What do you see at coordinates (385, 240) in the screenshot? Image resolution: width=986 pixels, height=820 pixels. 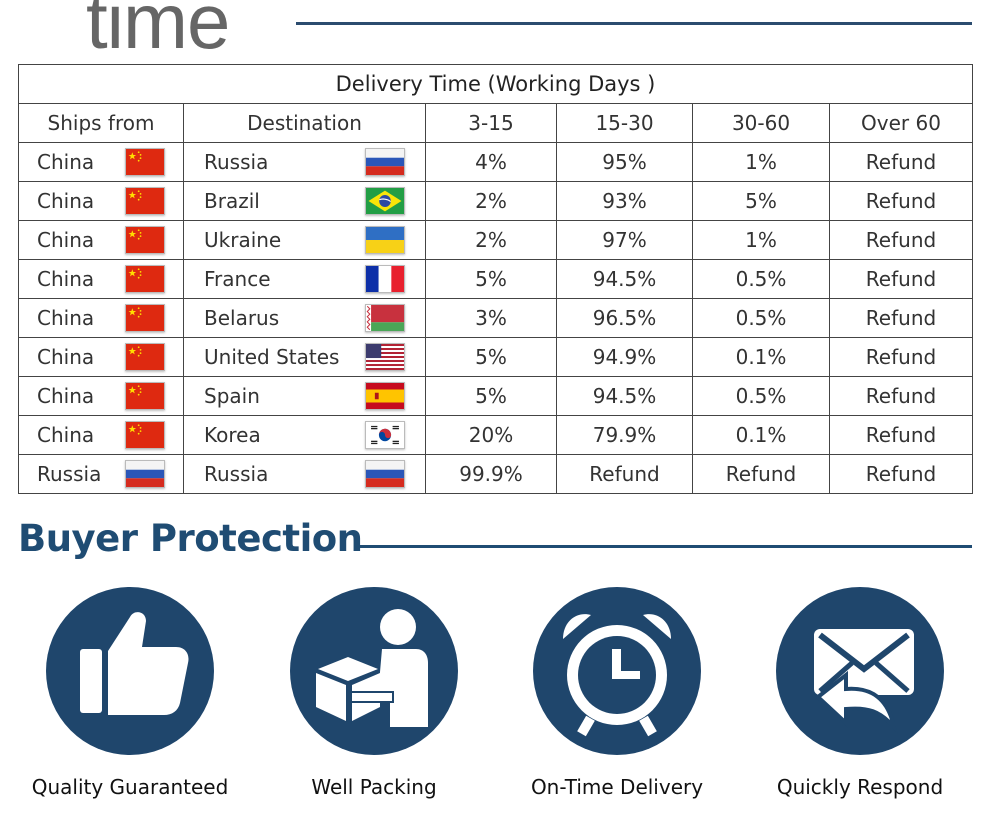 I see `ukraine-flag-icon` at bounding box center [385, 240].